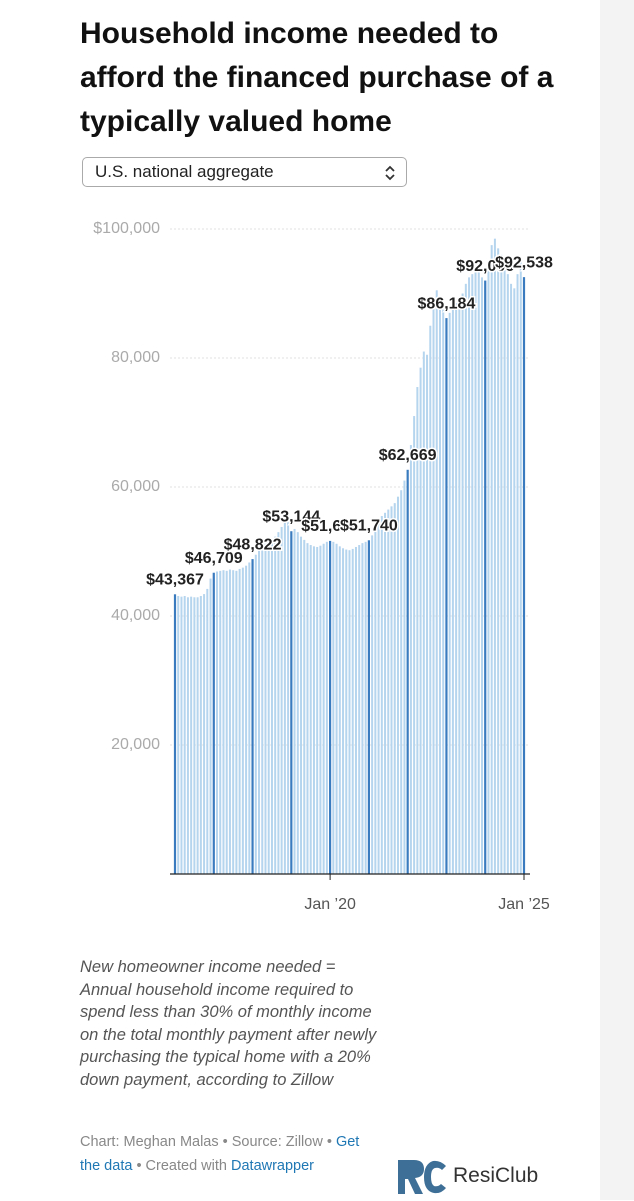 This screenshot has width=634, height=1201. Describe the element at coordinates (181, 1166) in the screenshot. I see `credit-text: • Created with` at that location.